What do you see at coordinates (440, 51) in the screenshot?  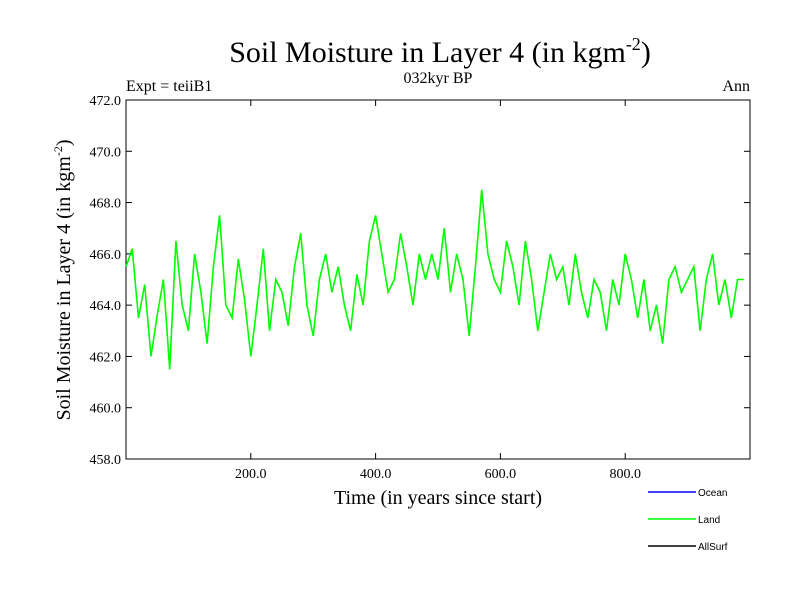 I see `chart-title: Soil Moisture in Layer 4 (in kgm-2)` at bounding box center [440, 51].